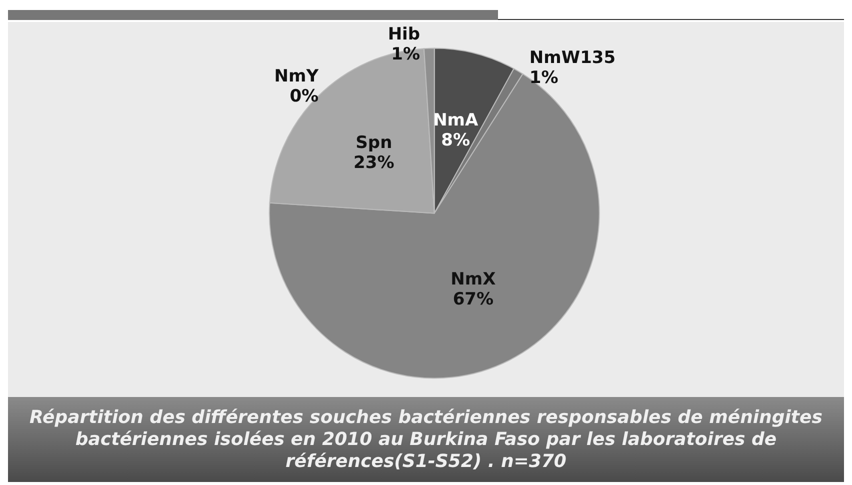  What do you see at coordinates (296, 76) in the screenshot?
I see `category-label: NmY` at bounding box center [296, 76].